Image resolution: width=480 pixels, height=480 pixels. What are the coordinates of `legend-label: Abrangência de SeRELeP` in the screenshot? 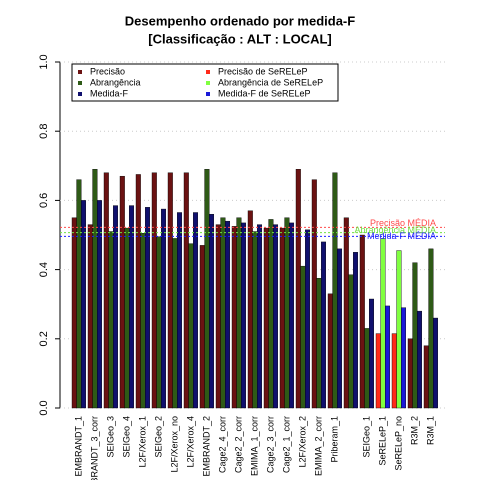 It's located at (270, 82).